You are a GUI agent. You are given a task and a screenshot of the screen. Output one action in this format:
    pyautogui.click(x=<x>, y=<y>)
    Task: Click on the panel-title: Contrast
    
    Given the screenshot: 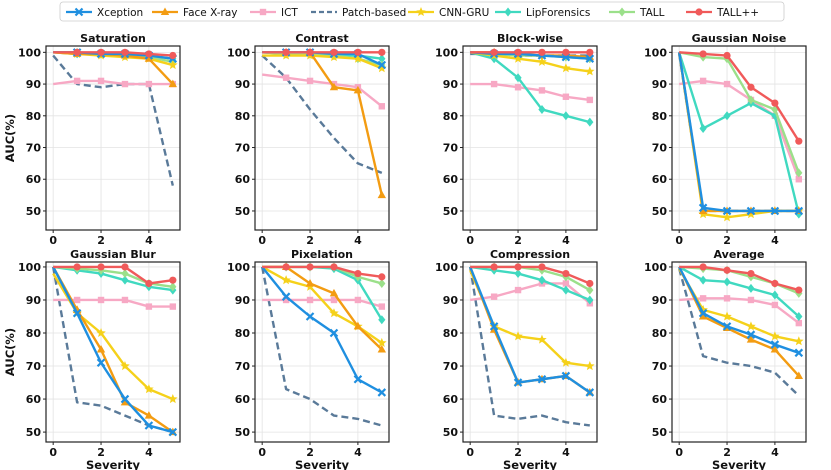 What is the action you would take?
    pyautogui.click(x=321, y=38)
    